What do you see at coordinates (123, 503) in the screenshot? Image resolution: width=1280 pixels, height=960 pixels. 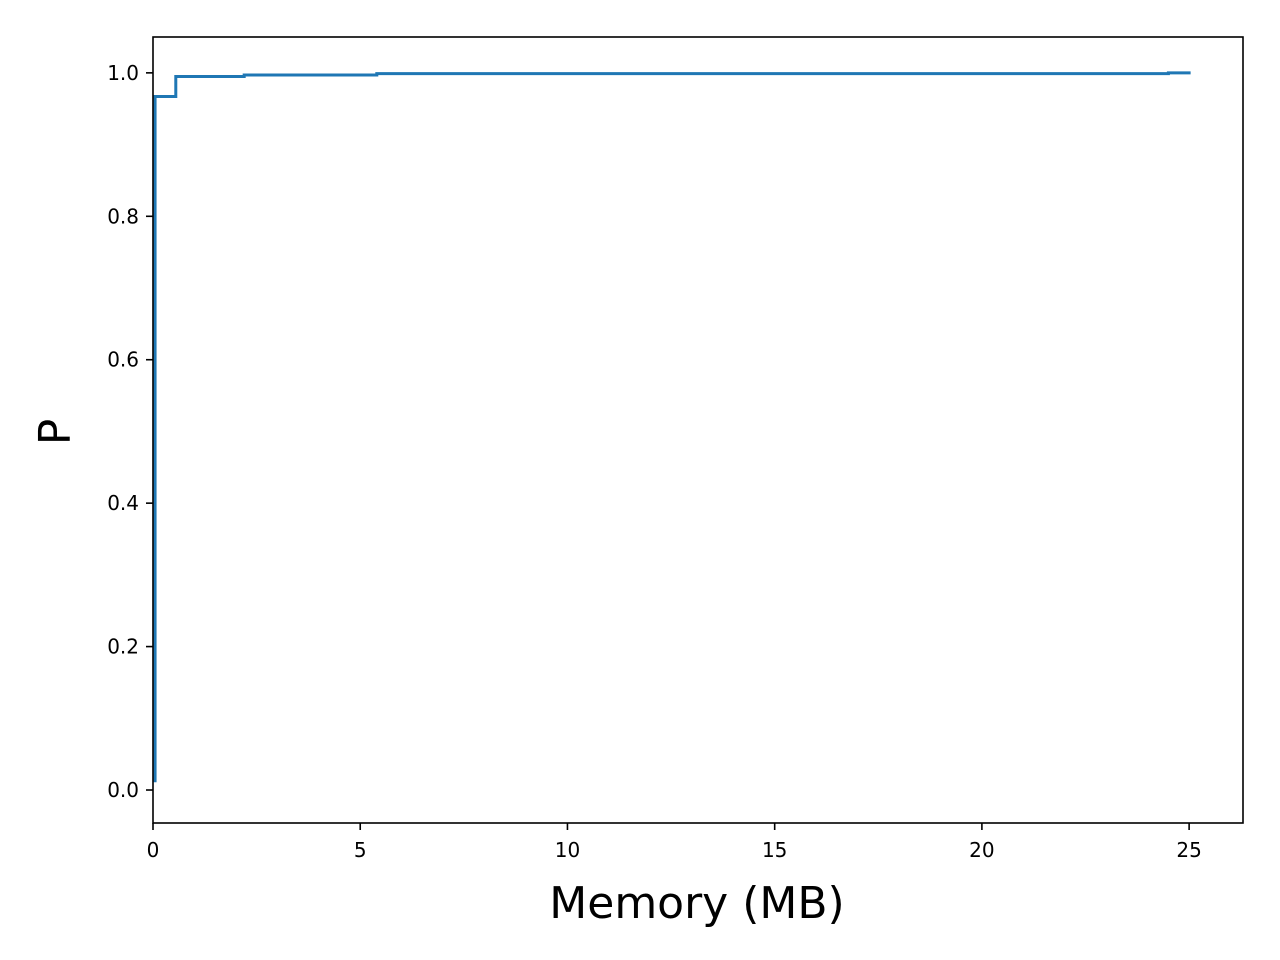 I see `y-tick-label: 0.4` at bounding box center [123, 503].